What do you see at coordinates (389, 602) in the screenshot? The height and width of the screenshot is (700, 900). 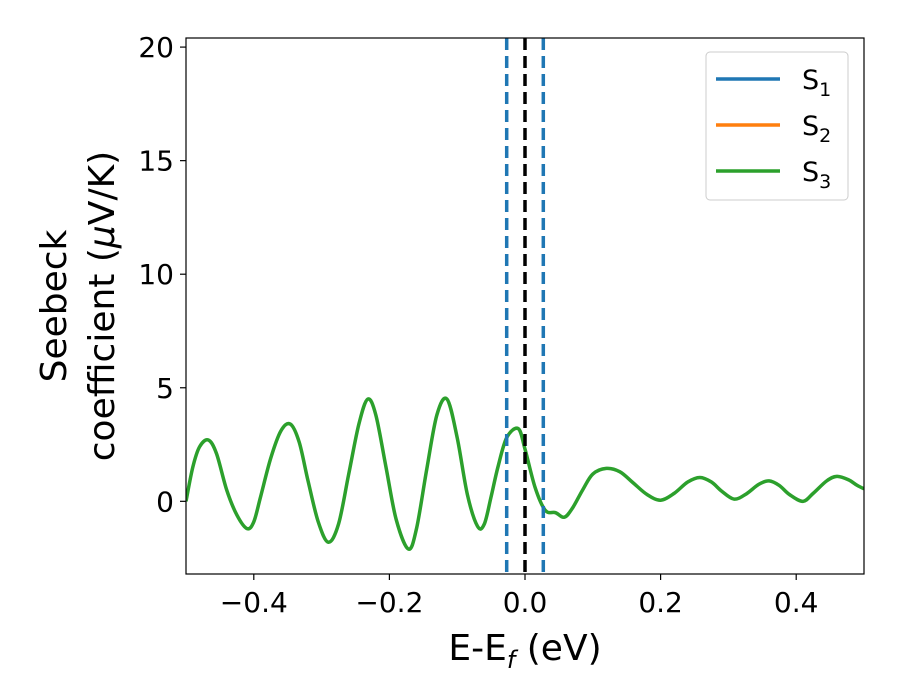 I see `x-tick-label: −0.2` at bounding box center [389, 602].